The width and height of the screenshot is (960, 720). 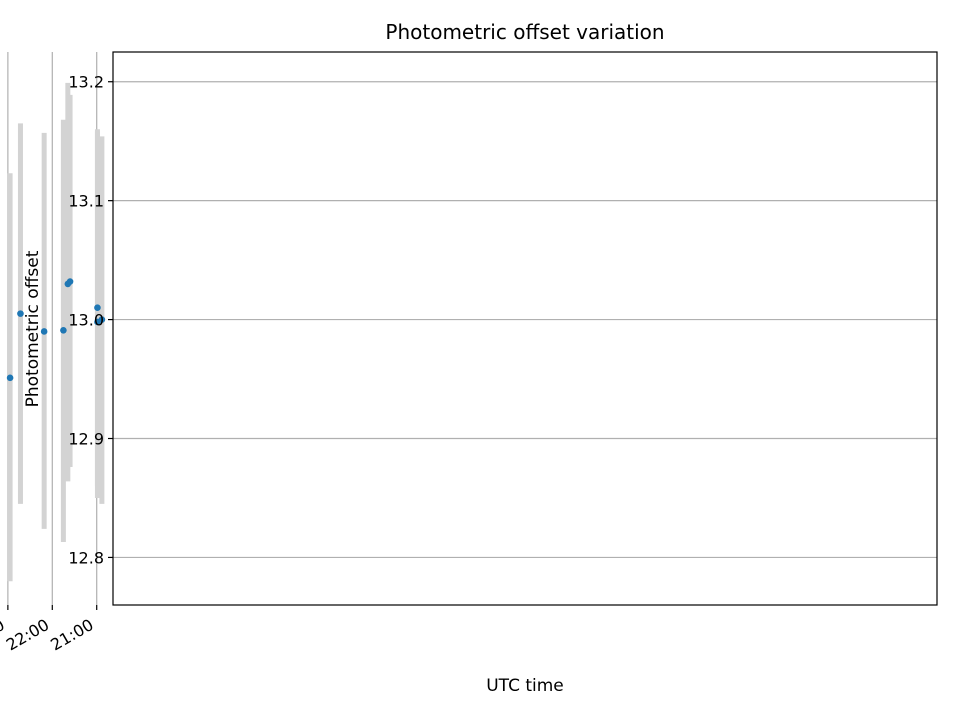 What do you see at coordinates (33, 328) in the screenshot?
I see `y-axis-title: Photometric offset` at bounding box center [33, 328].